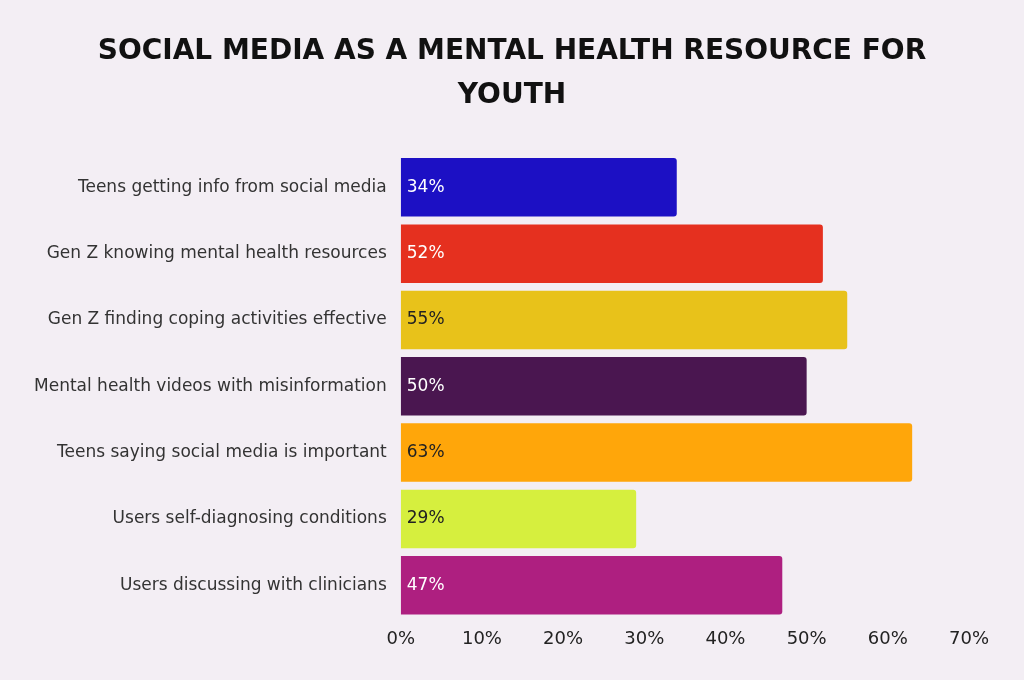  What do you see at coordinates (222, 451) in the screenshot?
I see `y-tick-label: Teens saying social media is important` at bounding box center [222, 451].